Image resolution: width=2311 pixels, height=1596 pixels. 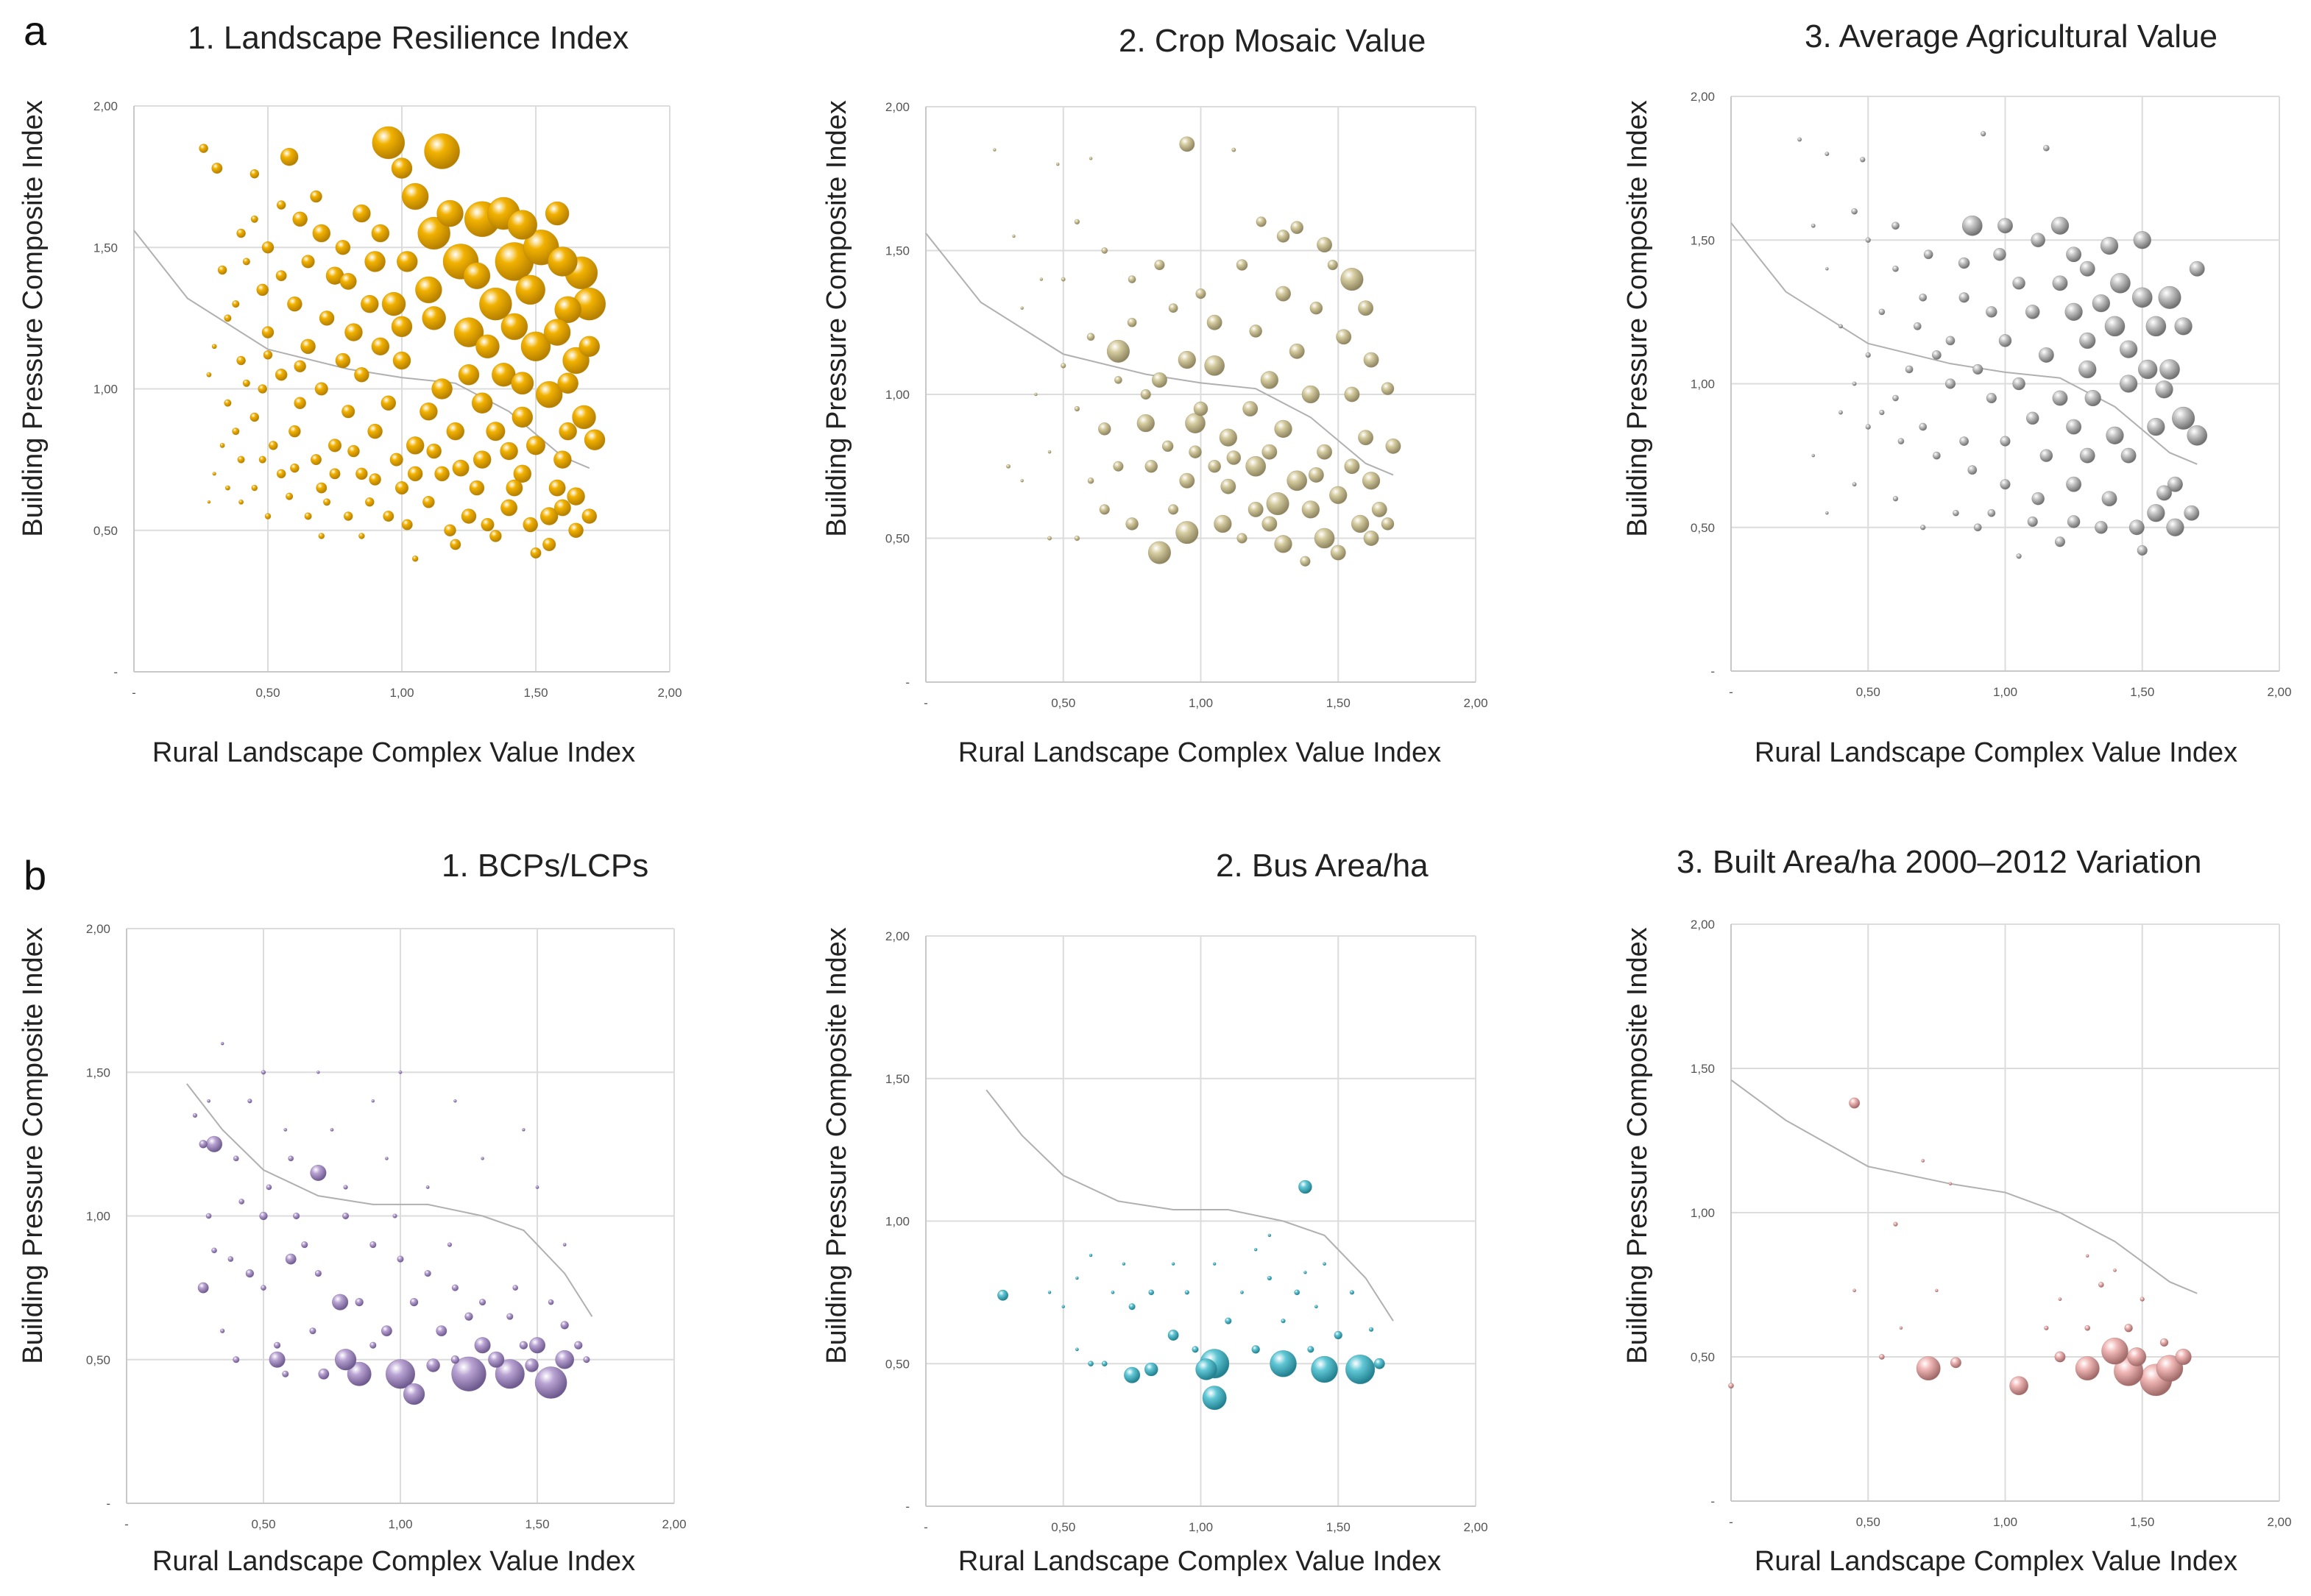 What do you see at coordinates (1964, 343) in the screenshot?
I see `trend-line` at bounding box center [1964, 343].